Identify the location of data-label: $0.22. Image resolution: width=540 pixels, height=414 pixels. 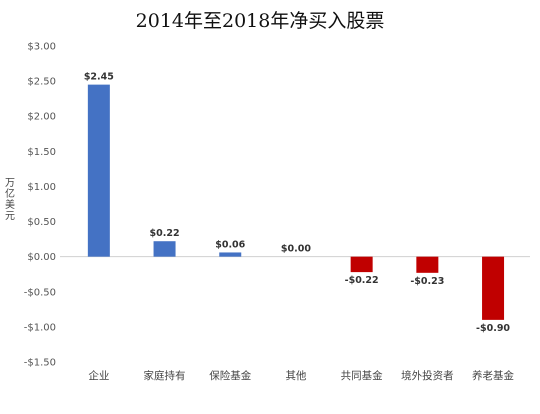
(165, 233).